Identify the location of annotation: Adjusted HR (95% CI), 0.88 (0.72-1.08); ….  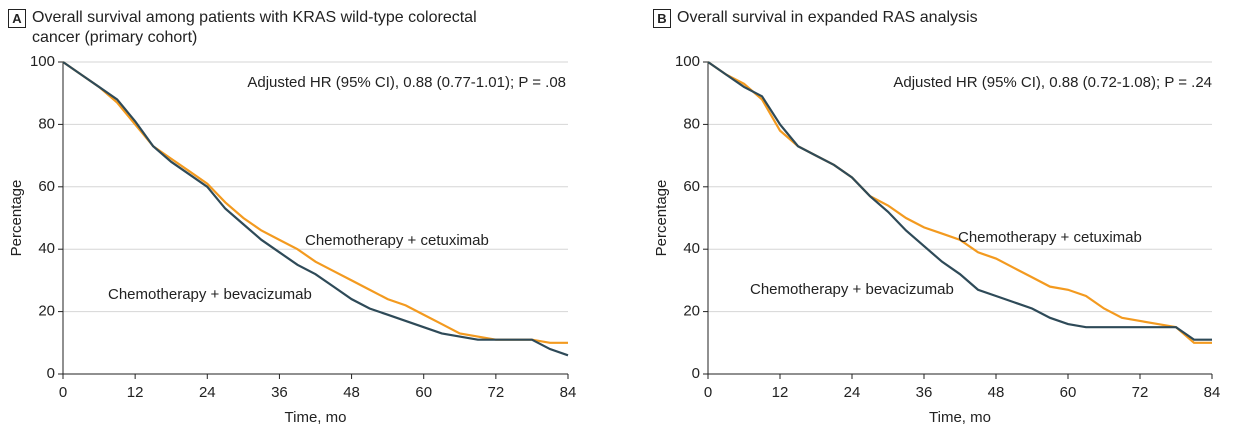
(1052, 82).